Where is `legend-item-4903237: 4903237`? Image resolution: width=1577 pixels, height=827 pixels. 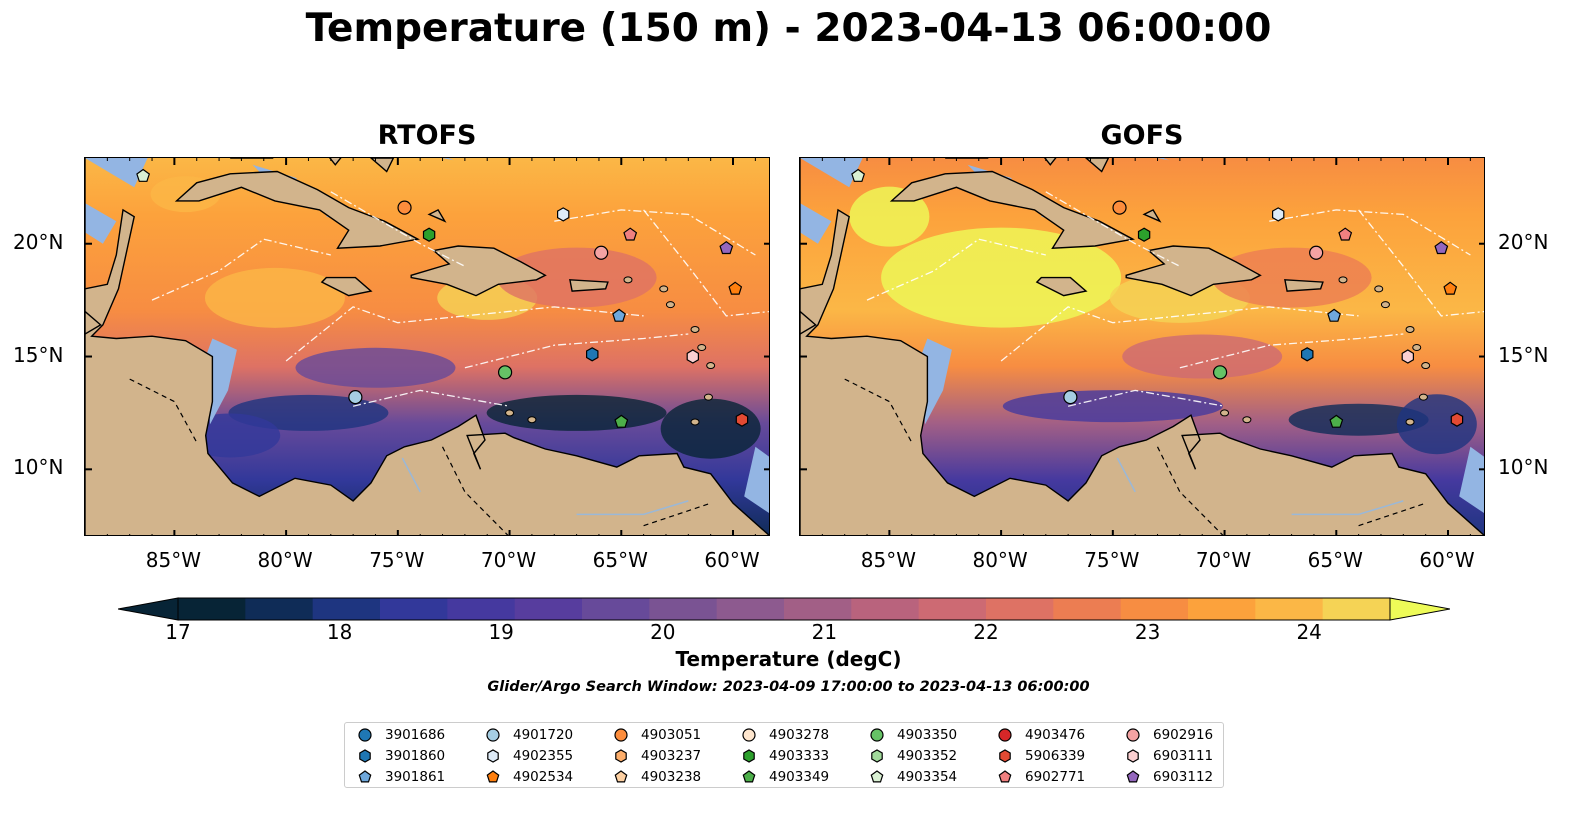
legend-item-4903237: 4903237 is located at coordinates (657, 756).